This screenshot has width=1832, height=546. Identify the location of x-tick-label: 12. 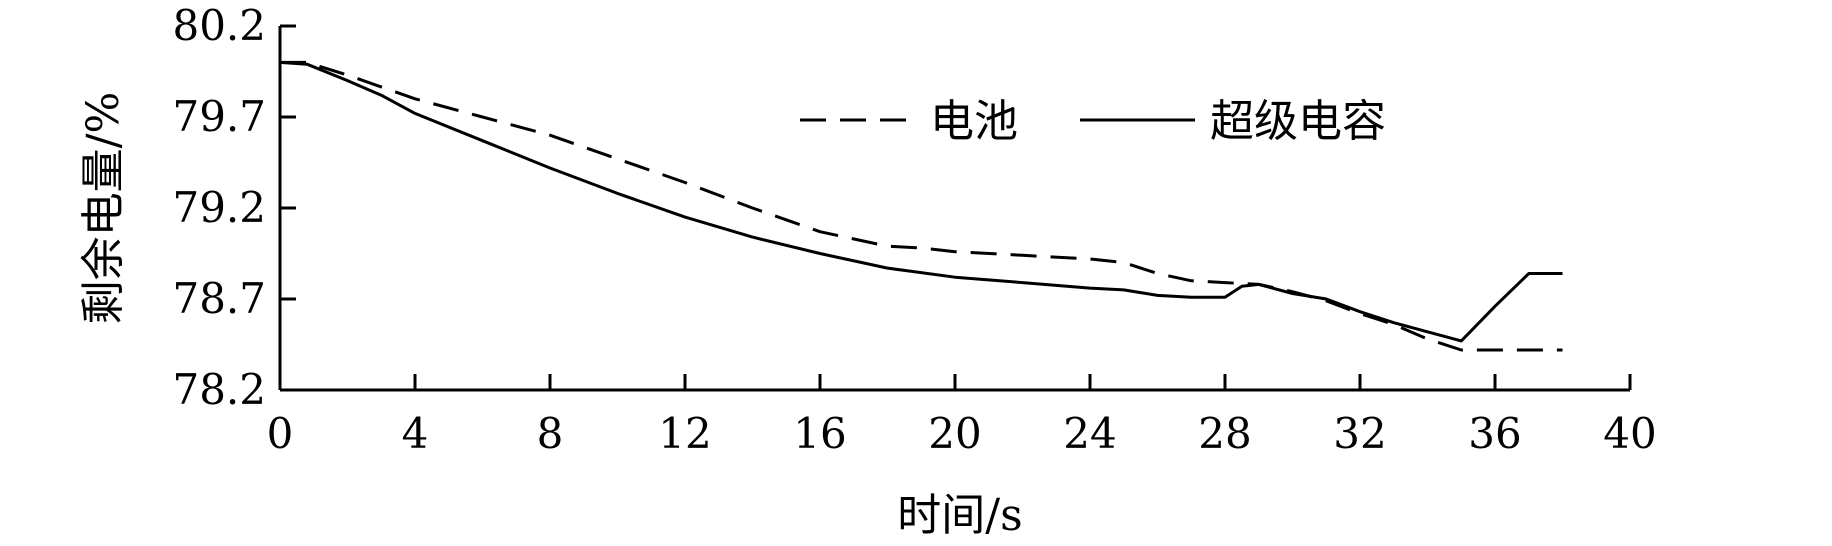
(684, 433).